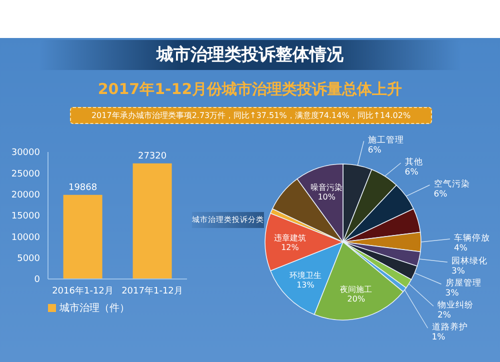 Image resolution: width=500 pixels, height=362 pixels. Describe the element at coordinates (305, 275) in the screenshot. I see `slice-label: 环境卫生` at that location.